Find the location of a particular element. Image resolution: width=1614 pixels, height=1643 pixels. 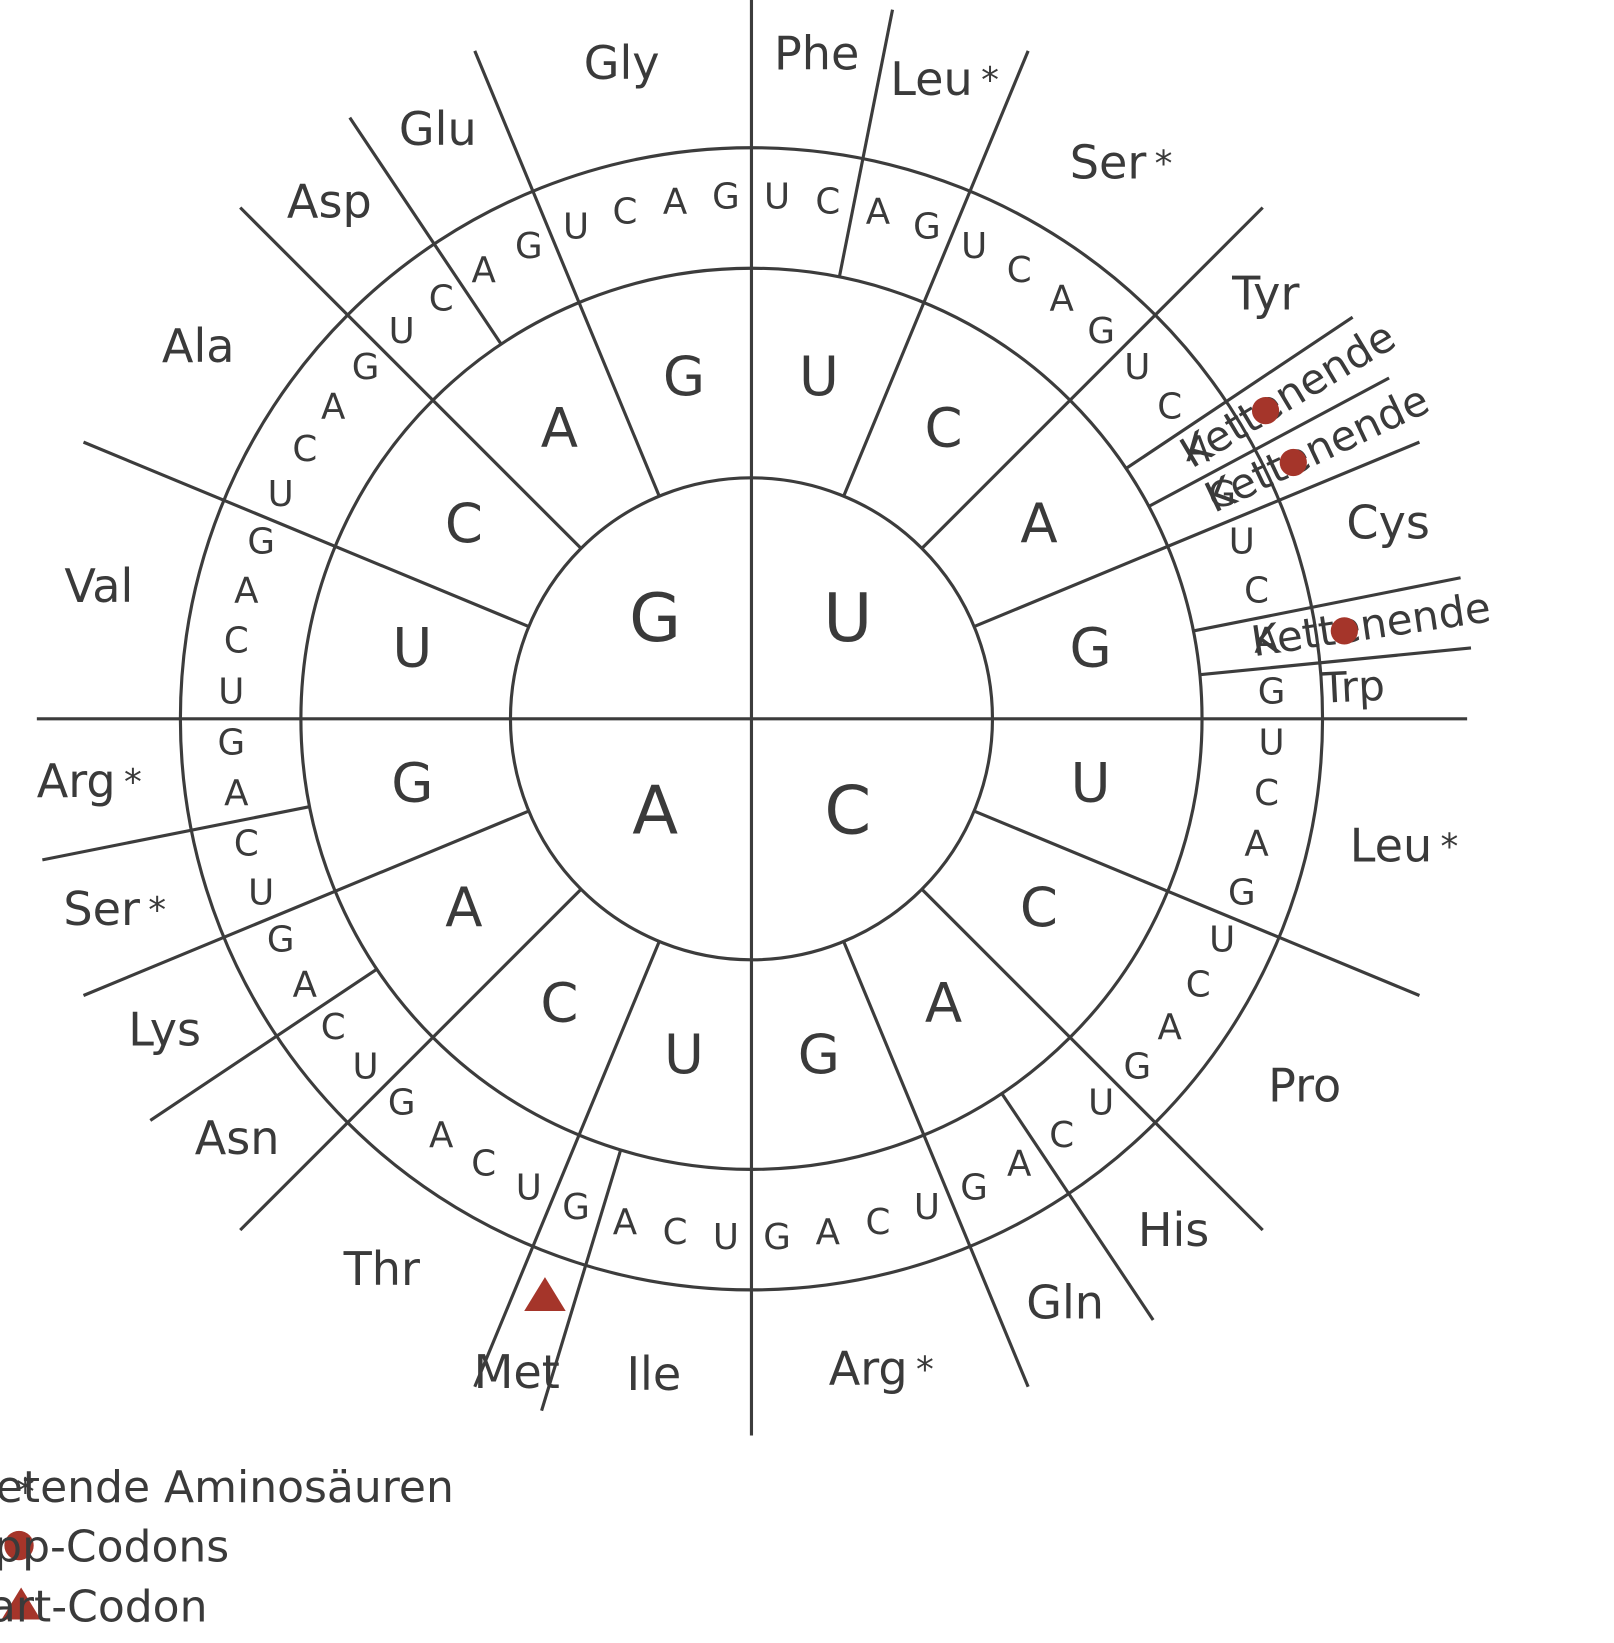

amino-acid: Thr is located at coordinates (381, 1269).